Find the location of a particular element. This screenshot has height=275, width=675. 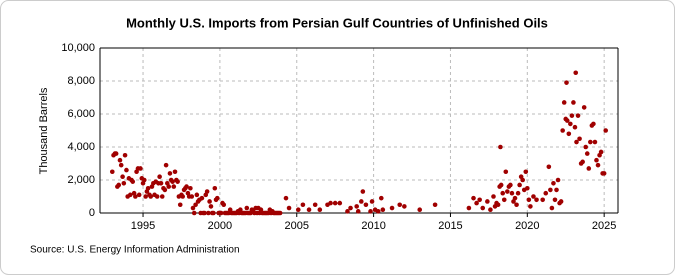

y-axis-label: Thousand Barrels is located at coordinates (44, 130).